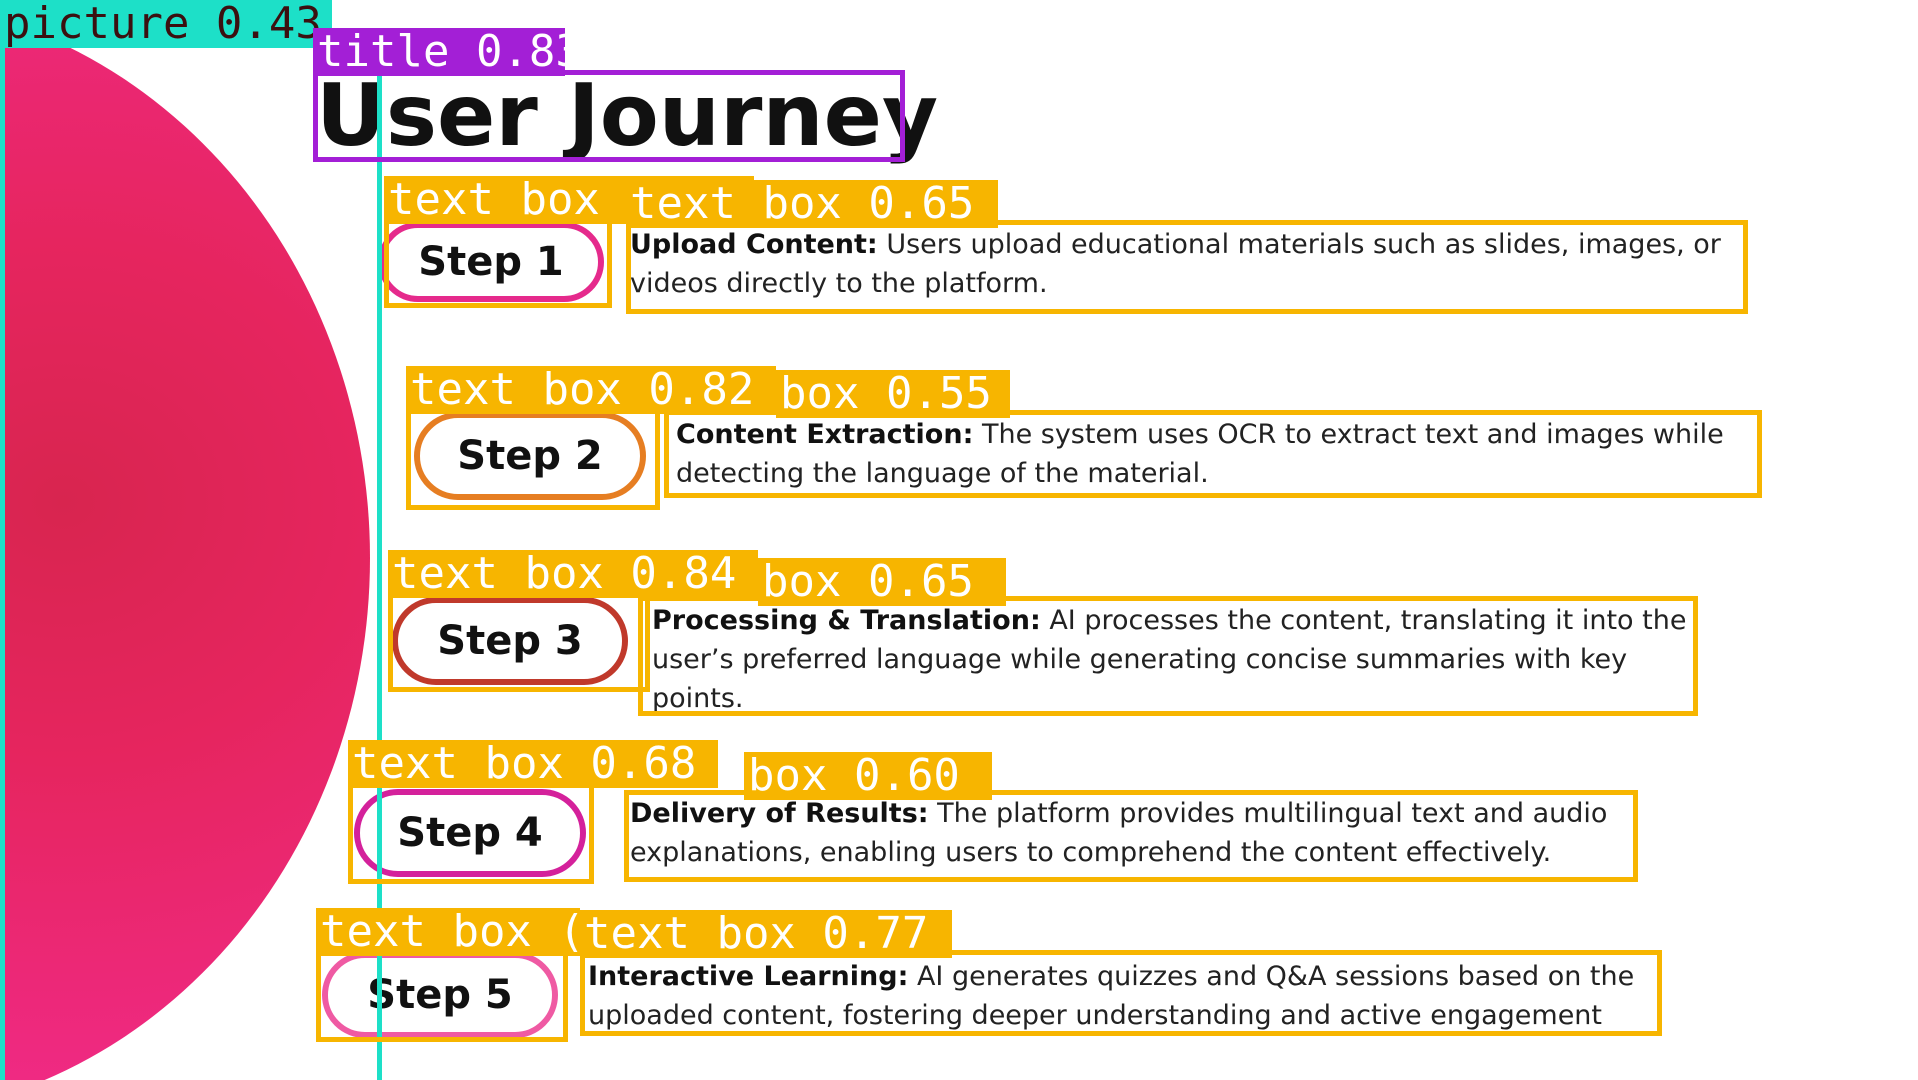 This screenshot has height=1080, width=1918. What do you see at coordinates (533, 764) in the screenshot?
I see `overlay-step-4-pill-tag: text box 0.68` at bounding box center [533, 764].